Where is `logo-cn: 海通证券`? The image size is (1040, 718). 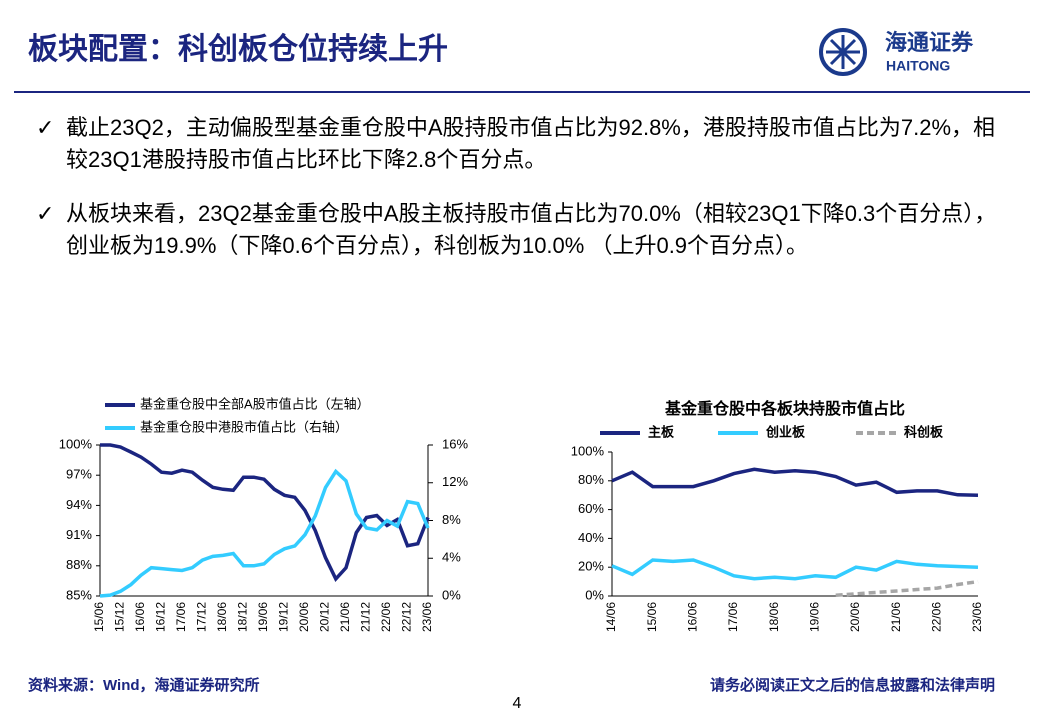
logo-cn: 海通证券 is located at coordinates (929, 42).